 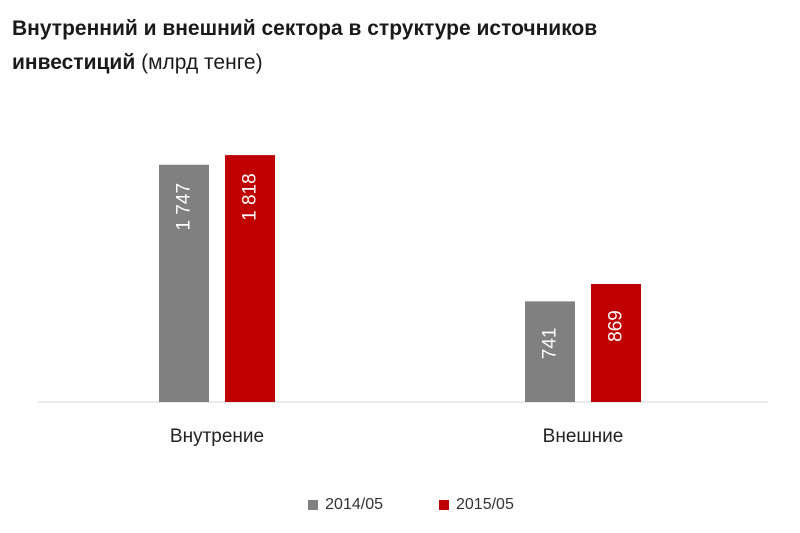 What do you see at coordinates (400, 505) in the screenshot?
I see `legend: 2014/05 2015/05` at bounding box center [400, 505].